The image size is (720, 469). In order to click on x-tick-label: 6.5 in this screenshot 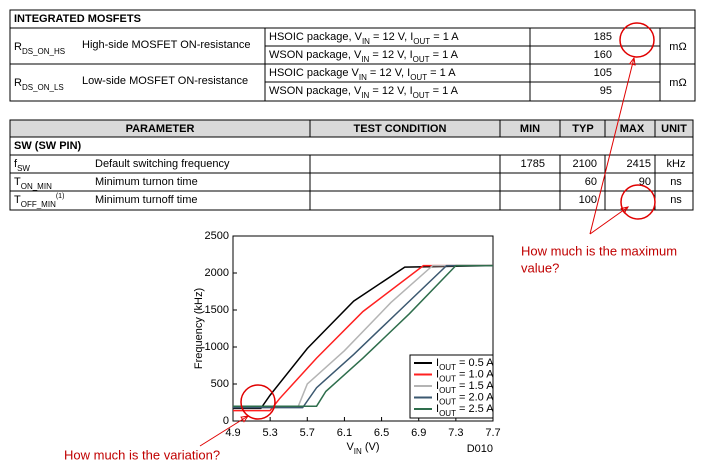, I will do `click(381, 433)`.